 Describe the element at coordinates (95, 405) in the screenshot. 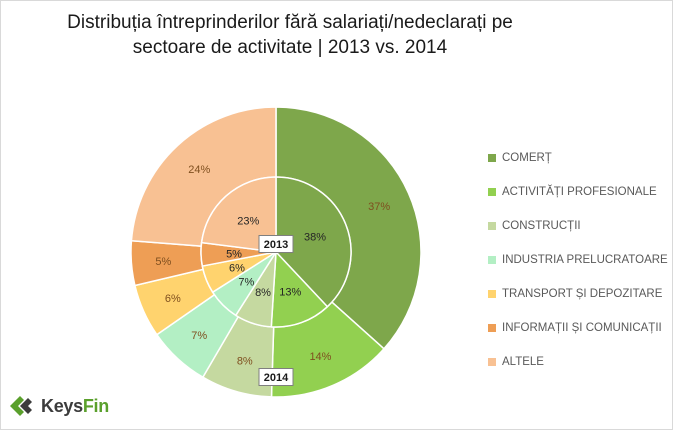

I see `logo-text-accent: Fin` at that location.